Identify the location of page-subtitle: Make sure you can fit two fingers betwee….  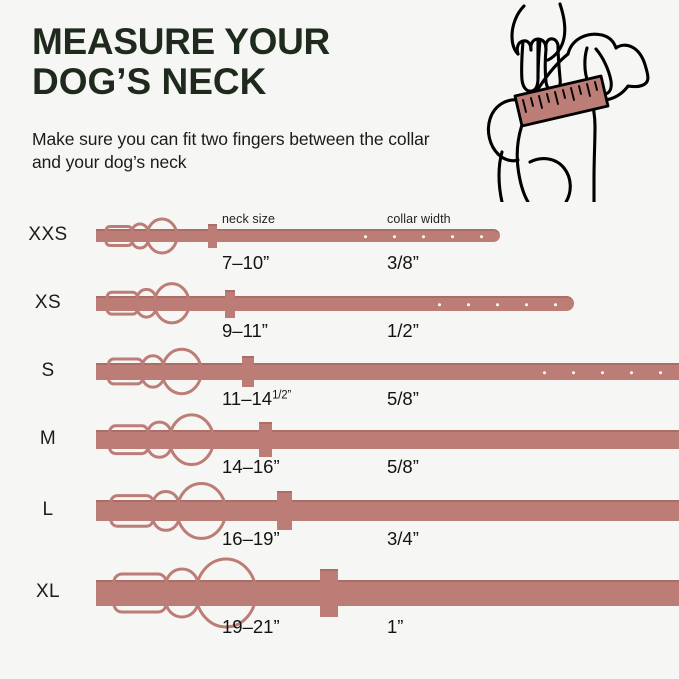
(231, 151).